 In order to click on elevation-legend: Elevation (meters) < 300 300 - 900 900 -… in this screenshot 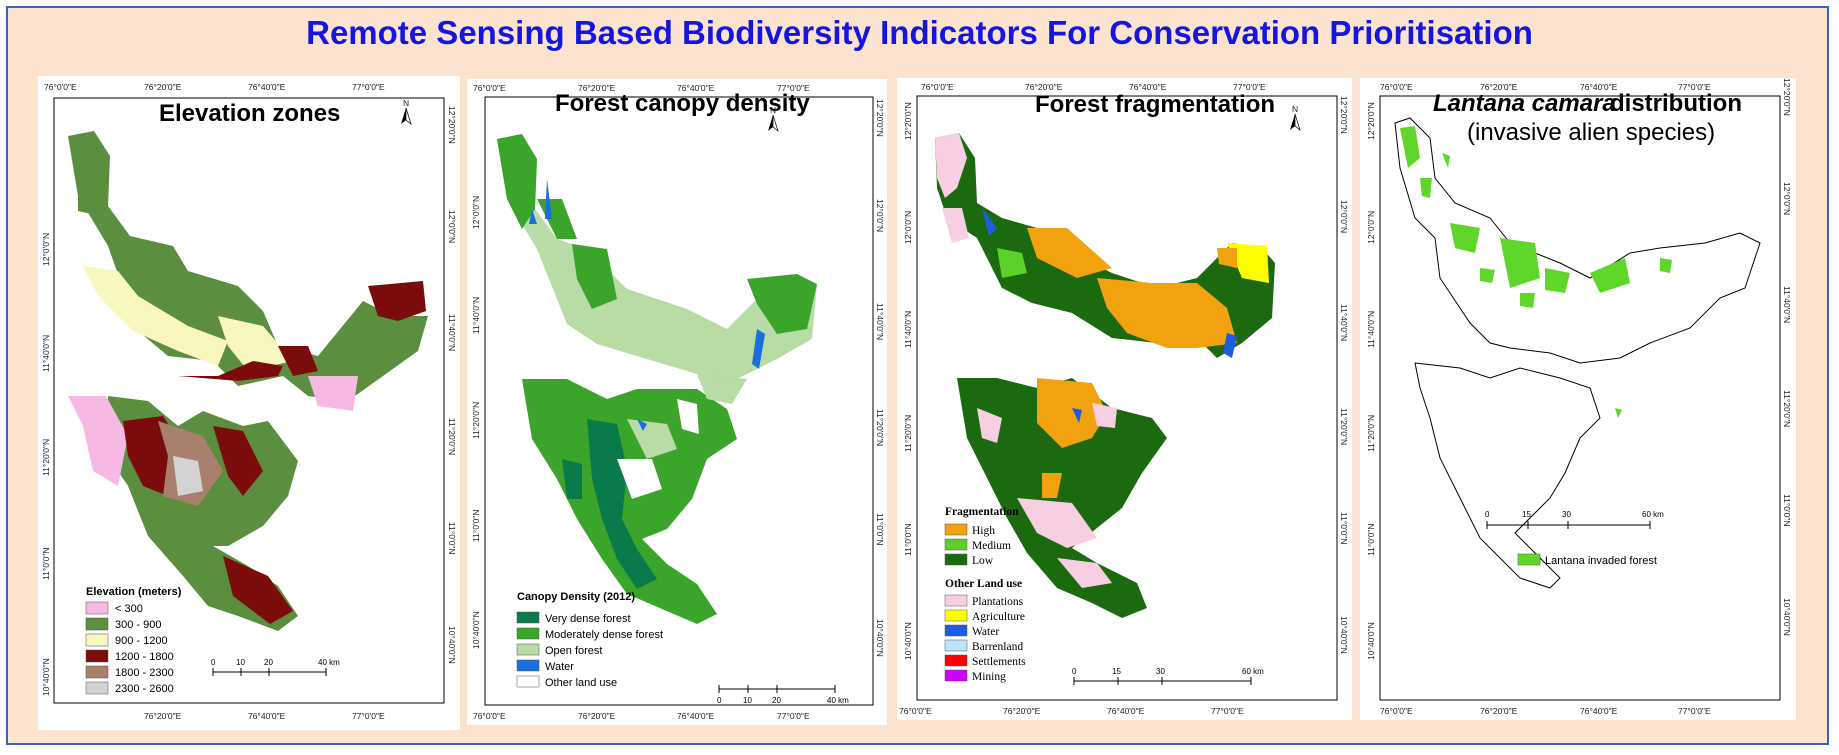, I will do `click(133, 640)`.